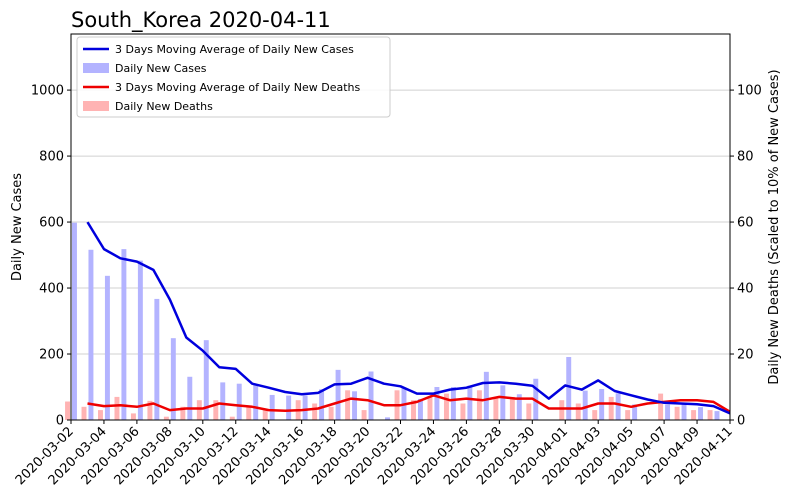 The image size is (792, 504). What do you see at coordinates (47, 91) in the screenshot?
I see `y-tick-label: 1000` at bounding box center [47, 91].